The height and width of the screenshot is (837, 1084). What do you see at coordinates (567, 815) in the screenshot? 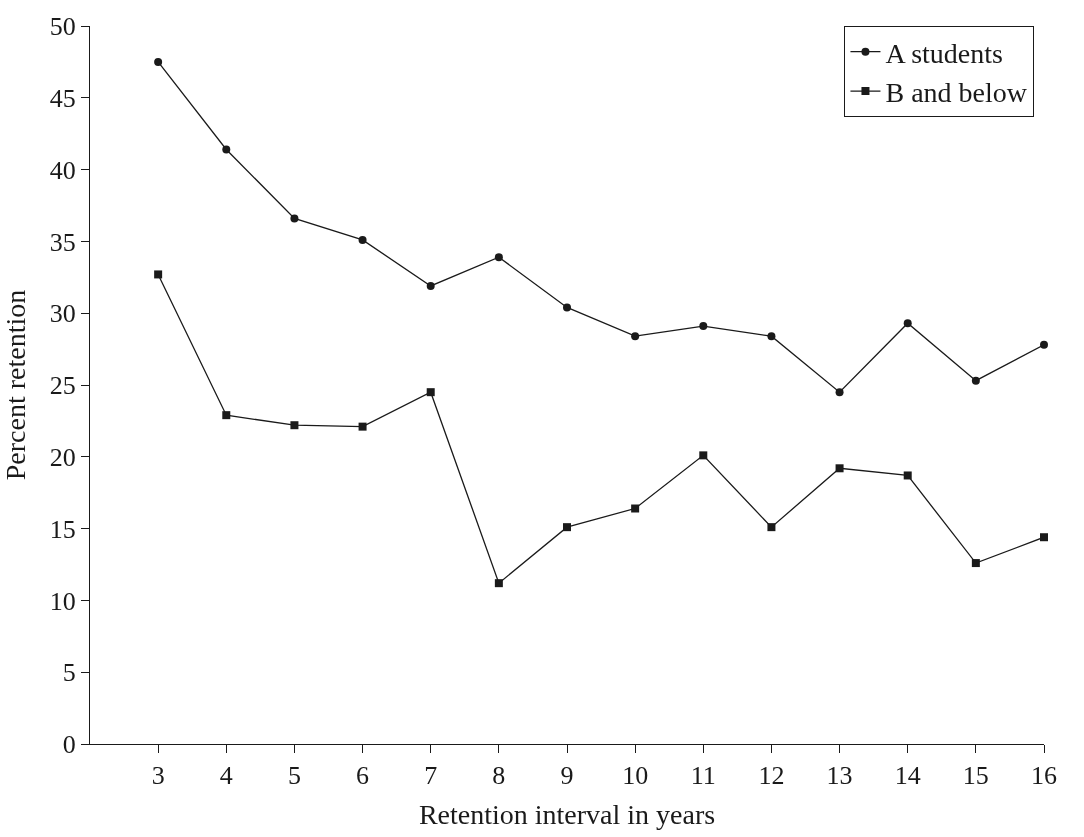
I see `x-axis-title: Retention interval in years` at bounding box center [567, 815].